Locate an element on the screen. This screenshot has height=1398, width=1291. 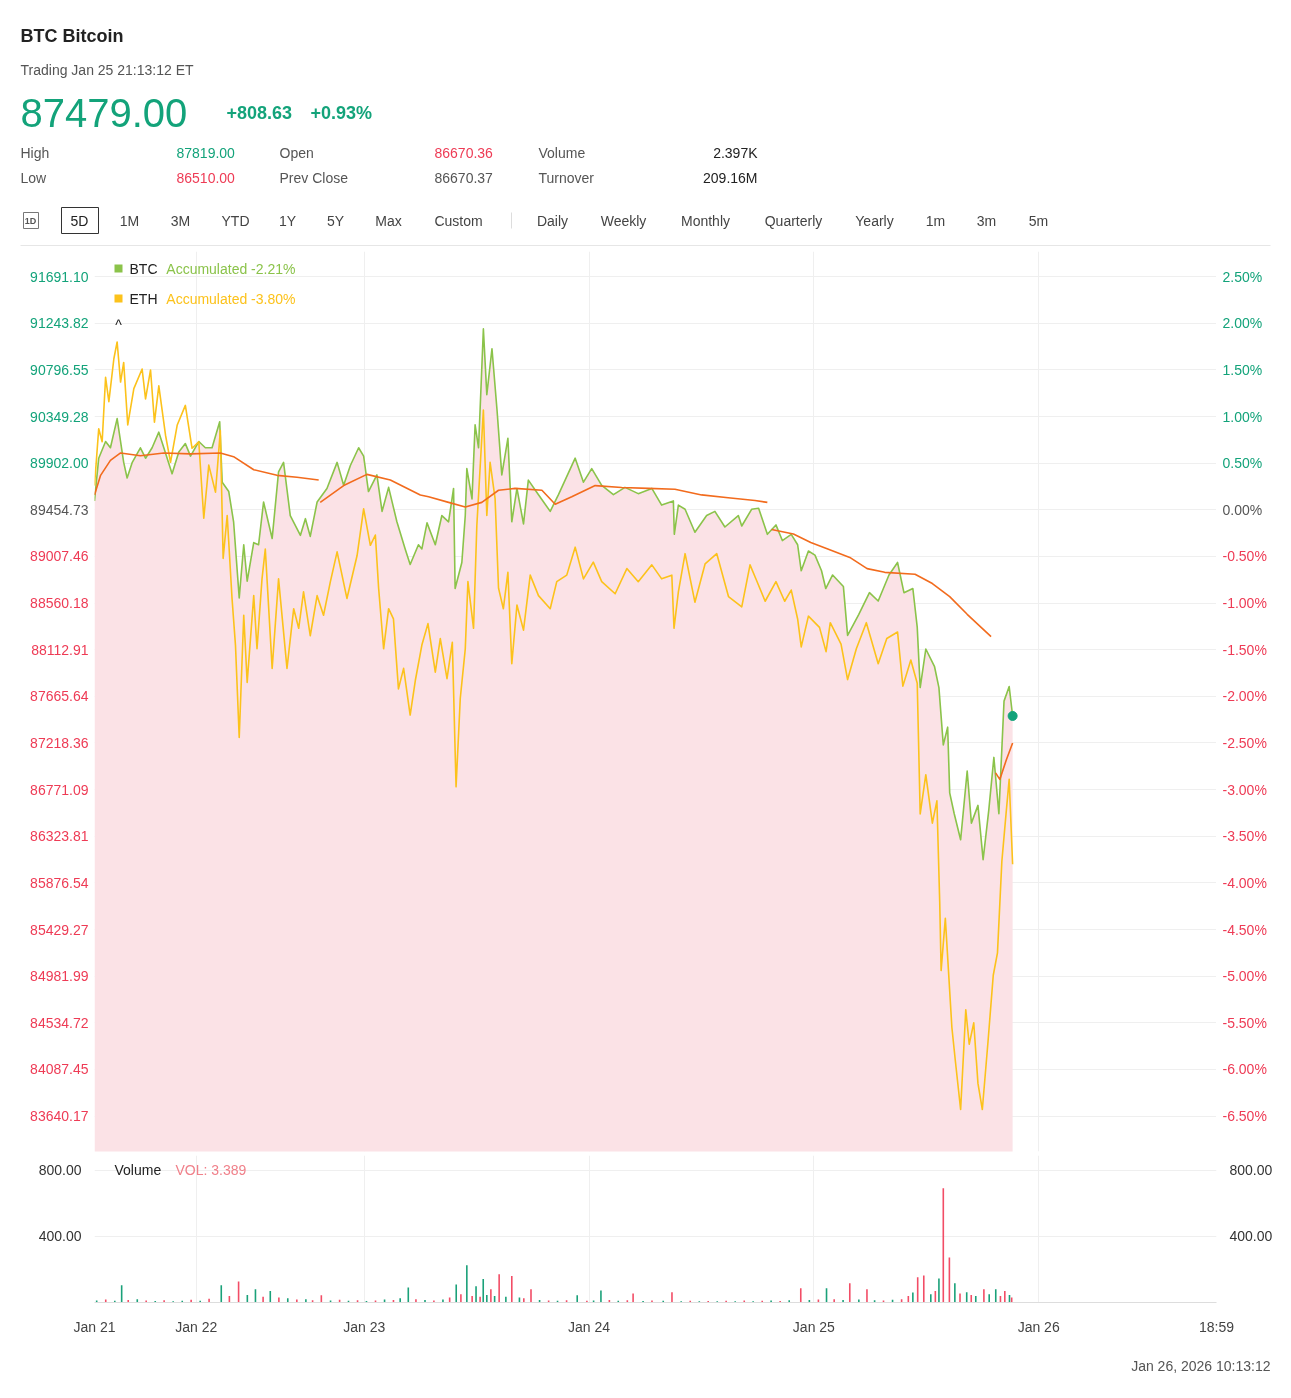
y2-tick-label: -1.50% is located at coordinates (1244, 649).